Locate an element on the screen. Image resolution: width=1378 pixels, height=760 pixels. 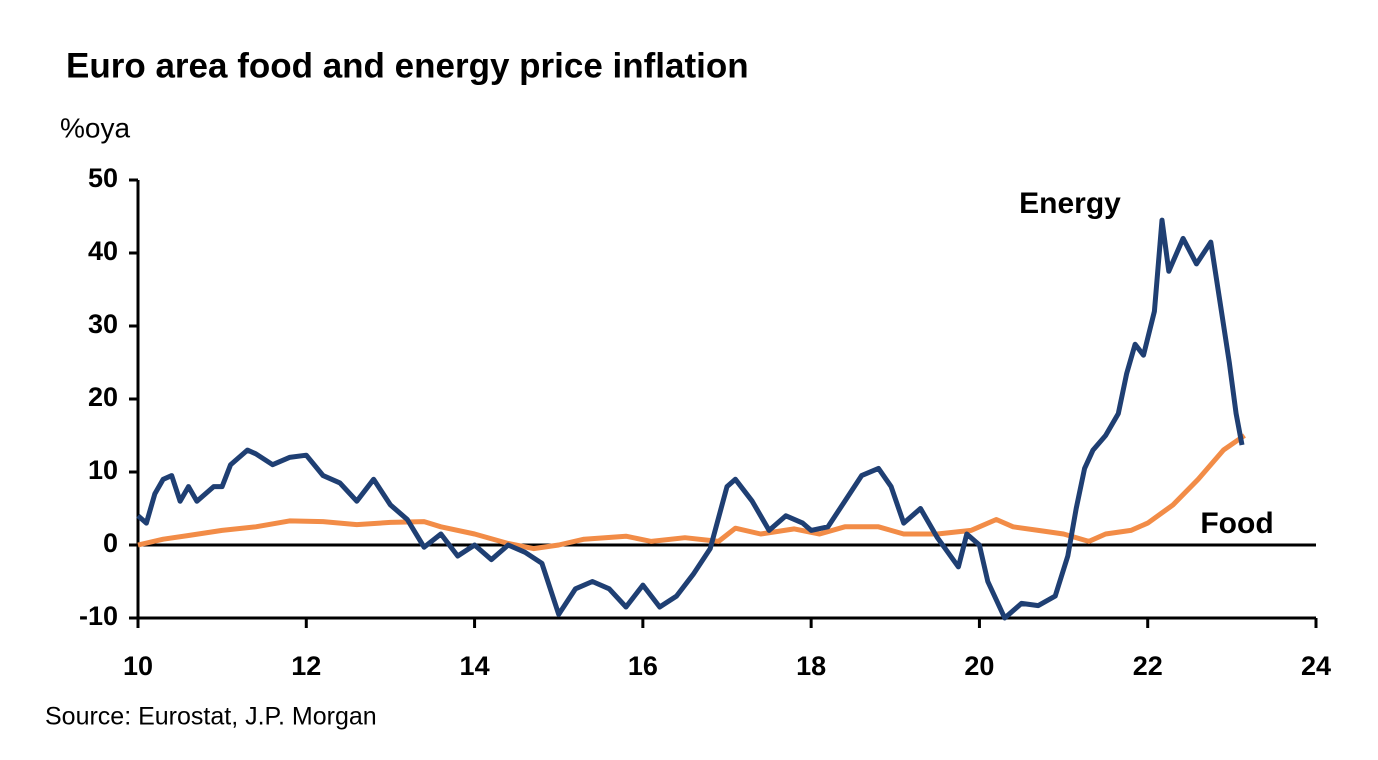
y-tick-label: 0 is located at coordinates (110, 543).